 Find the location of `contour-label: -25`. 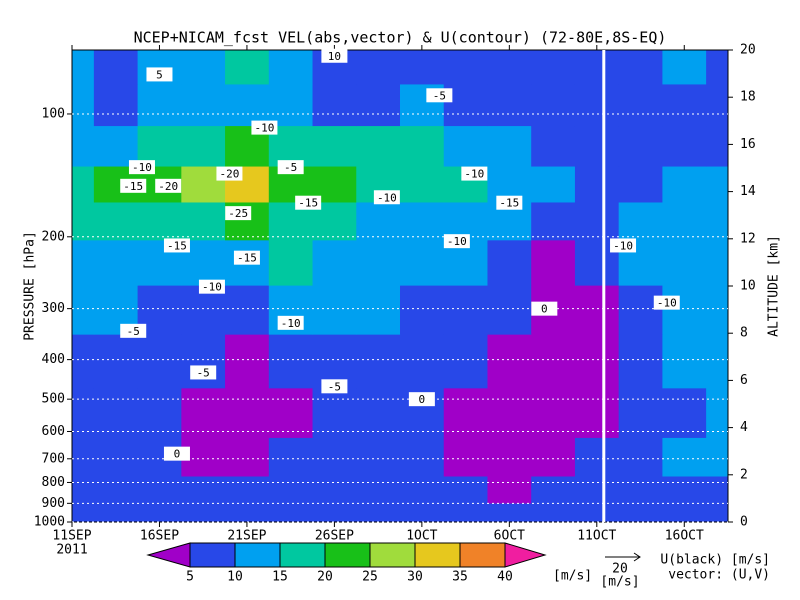

contour-label: -25 is located at coordinates (238, 213).